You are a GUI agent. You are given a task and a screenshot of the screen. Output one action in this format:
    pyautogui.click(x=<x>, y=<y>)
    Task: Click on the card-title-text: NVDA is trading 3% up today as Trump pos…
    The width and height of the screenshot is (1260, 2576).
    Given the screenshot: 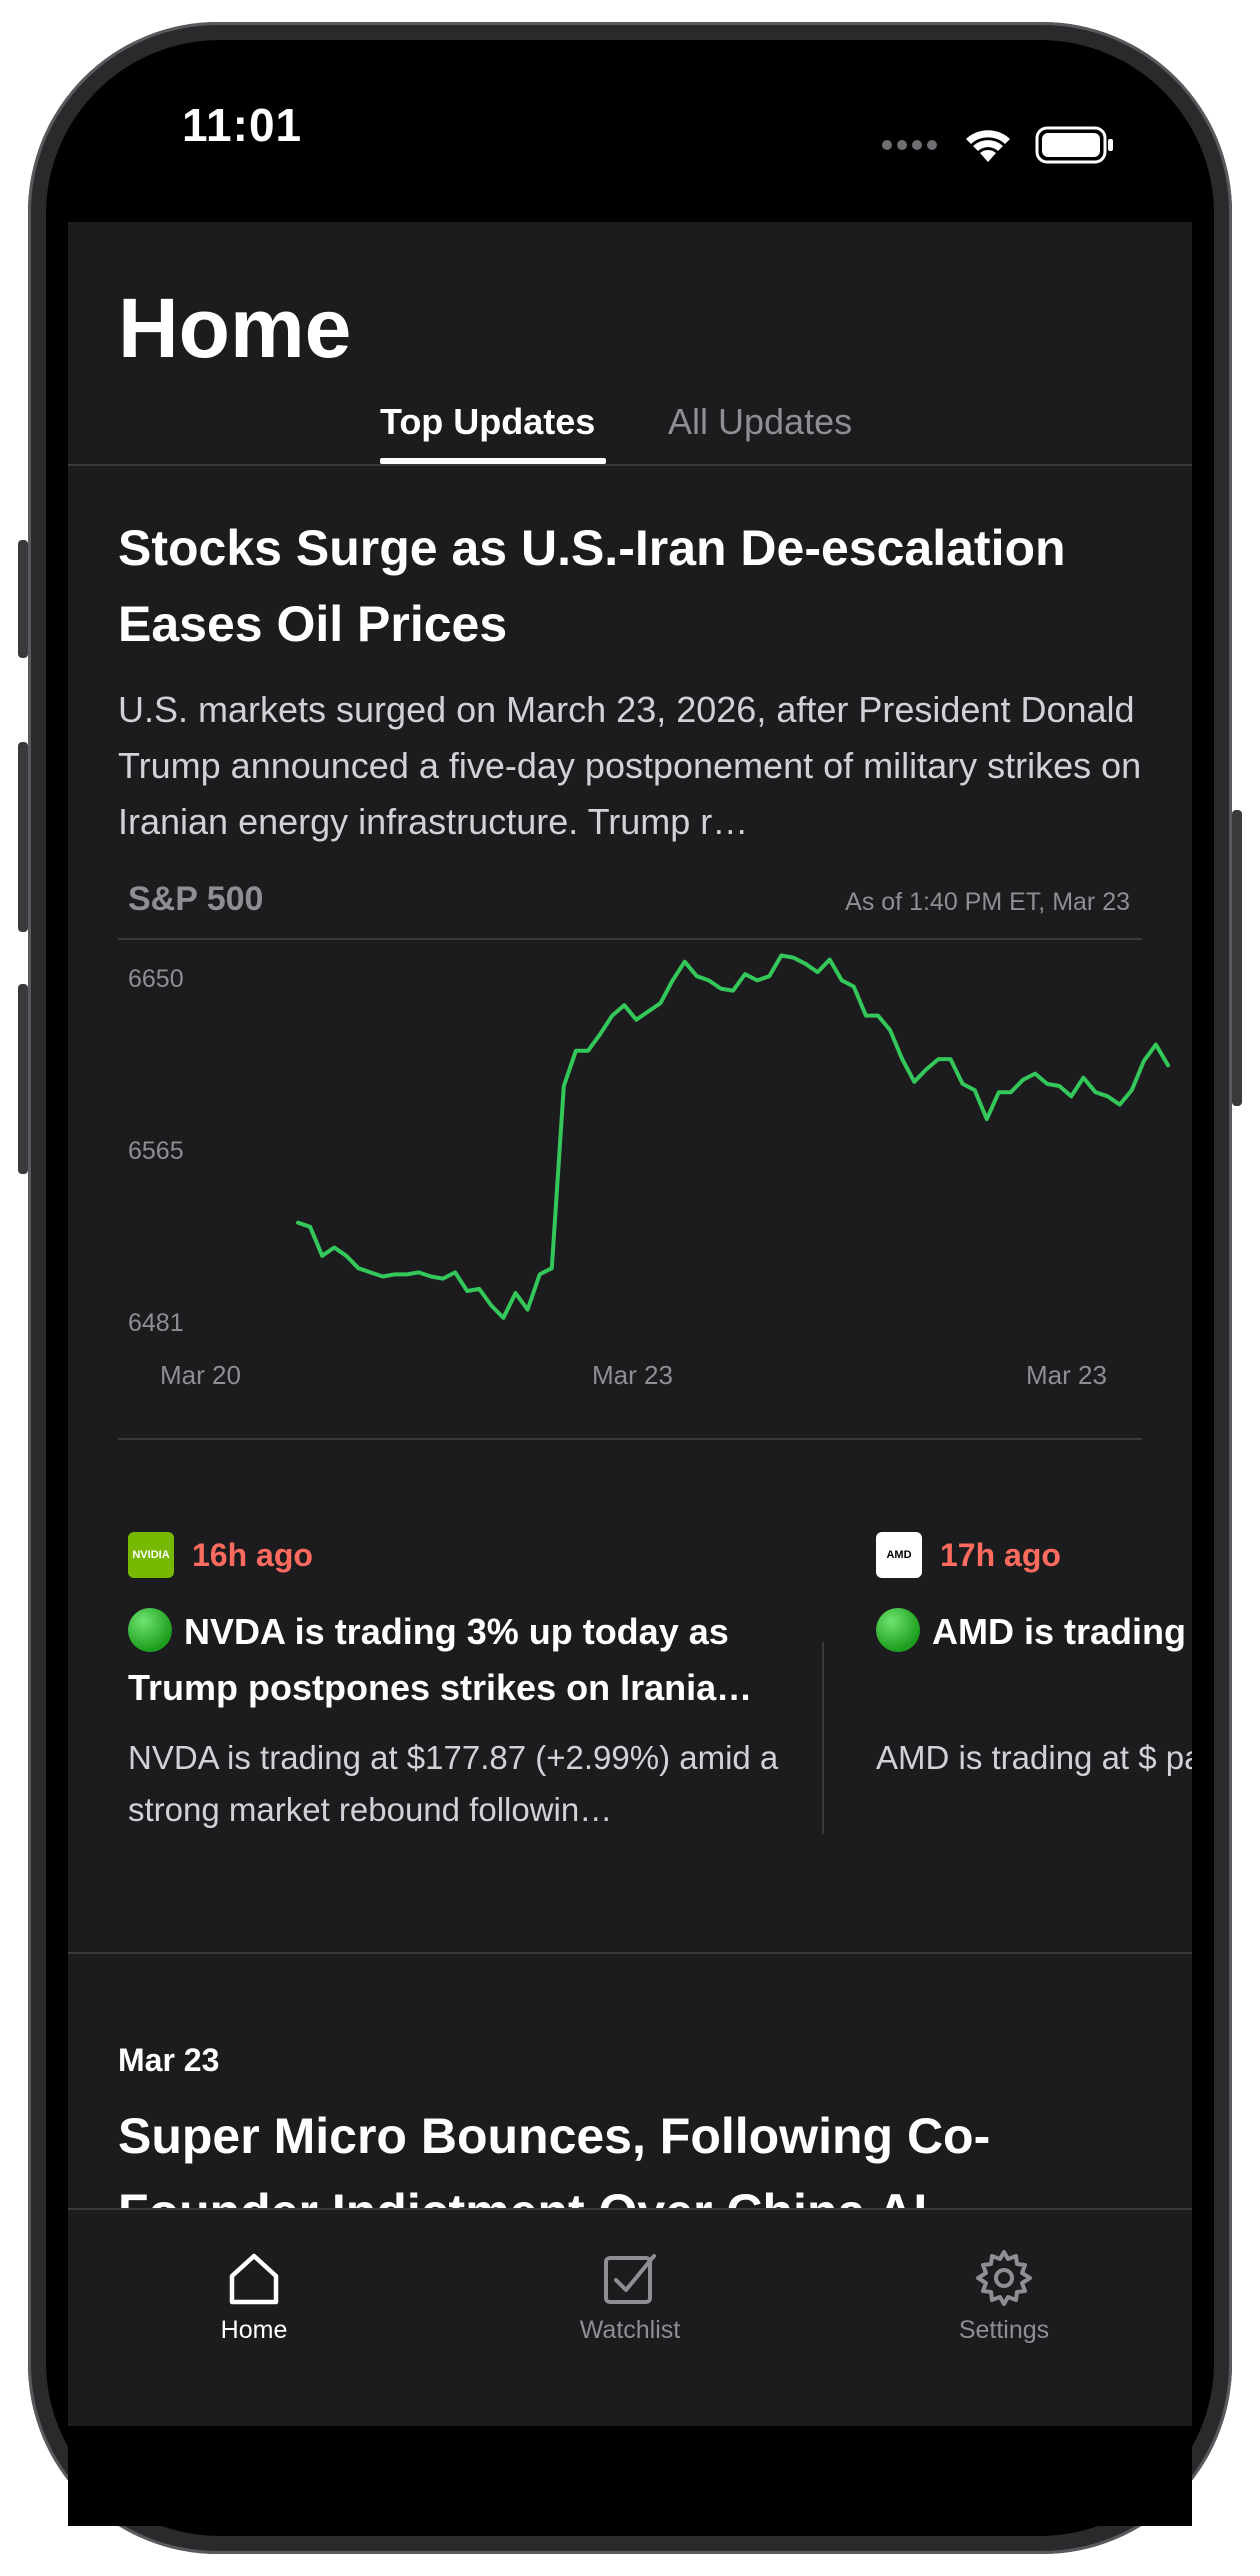 What is the action you would take?
    pyautogui.click(x=440, y=1659)
    